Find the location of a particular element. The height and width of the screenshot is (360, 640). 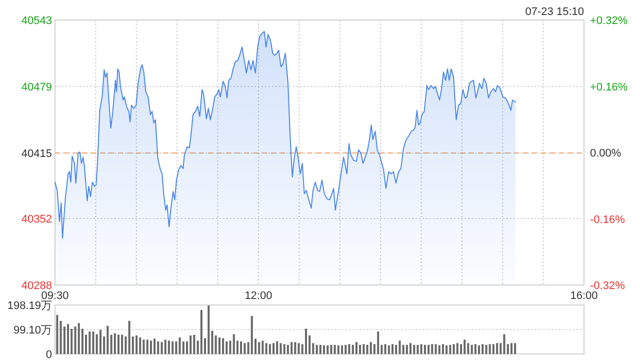

y-tick-label: 198.19万 is located at coordinates (29, 306).